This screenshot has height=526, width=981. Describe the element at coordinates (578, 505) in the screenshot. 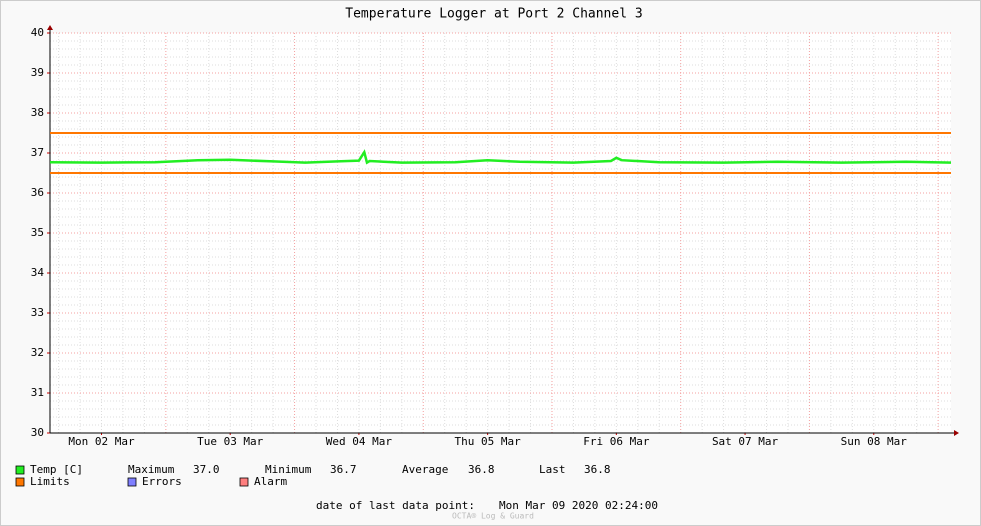

I see `footer-value: Mon Mar 09 2020 02:24:00` at that location.